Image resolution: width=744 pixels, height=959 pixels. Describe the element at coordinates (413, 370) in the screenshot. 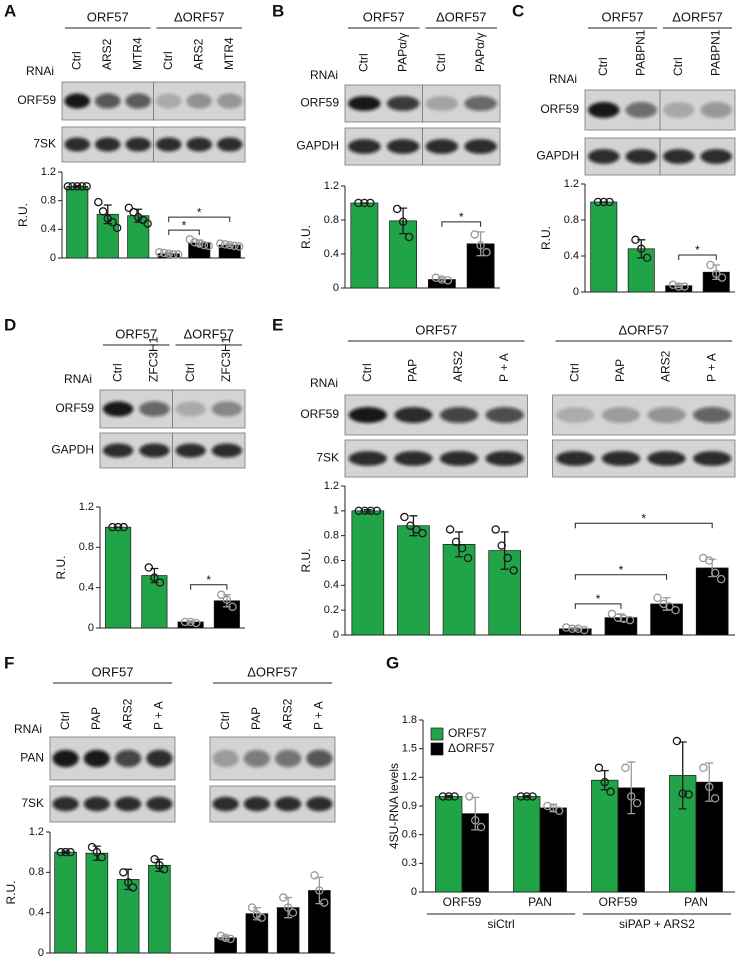

I see `lane-label: PAP` at that location.